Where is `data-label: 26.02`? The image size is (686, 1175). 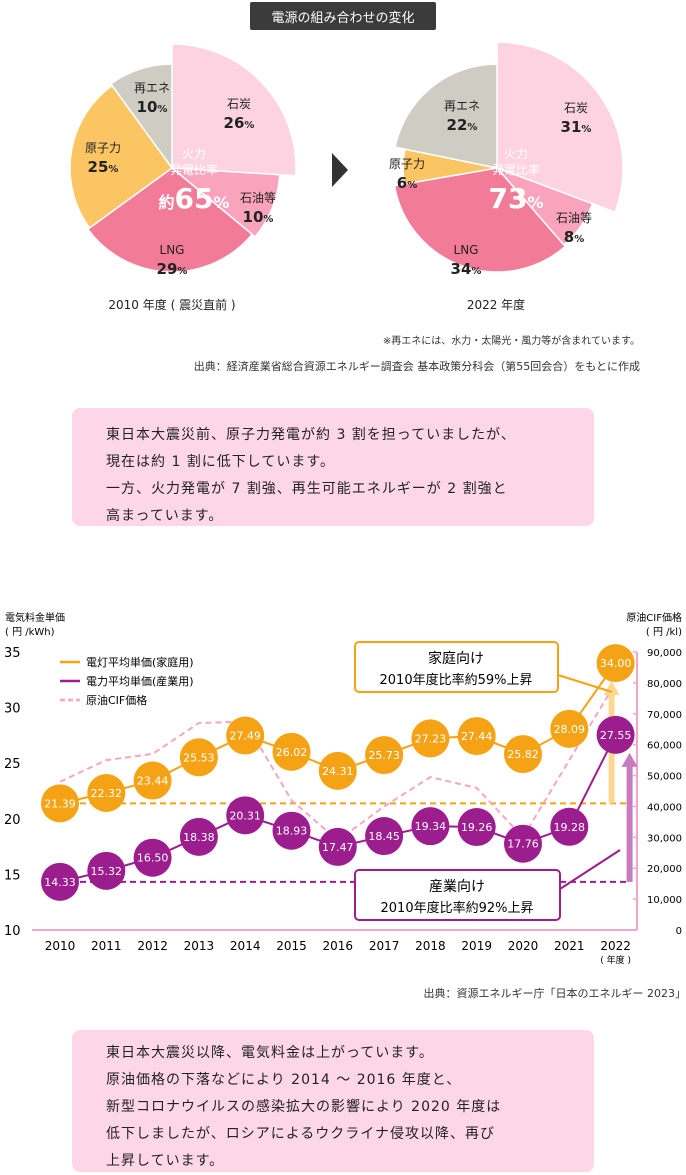 data-label: 26.02 is located at coordinates (292, 752).